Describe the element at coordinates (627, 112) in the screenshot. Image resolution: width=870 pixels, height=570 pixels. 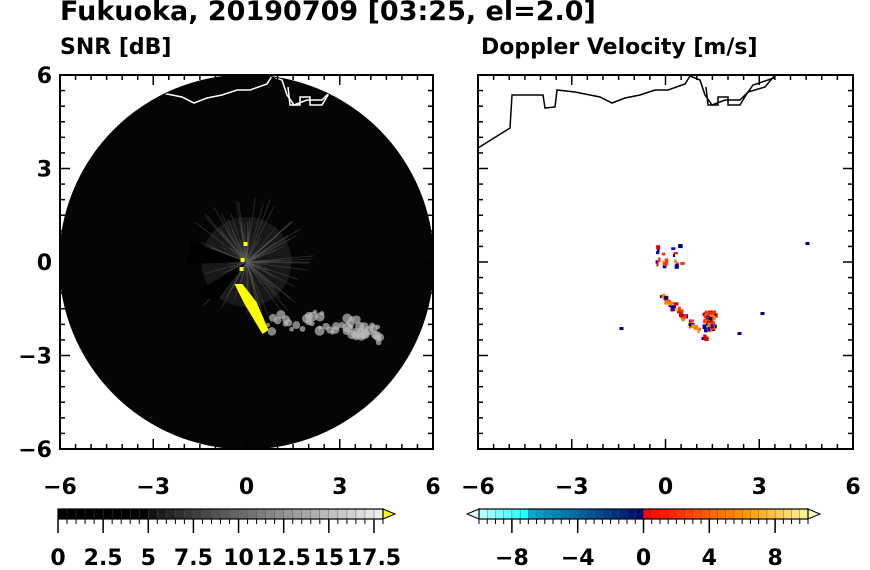
I see `coastline-group` at that location.